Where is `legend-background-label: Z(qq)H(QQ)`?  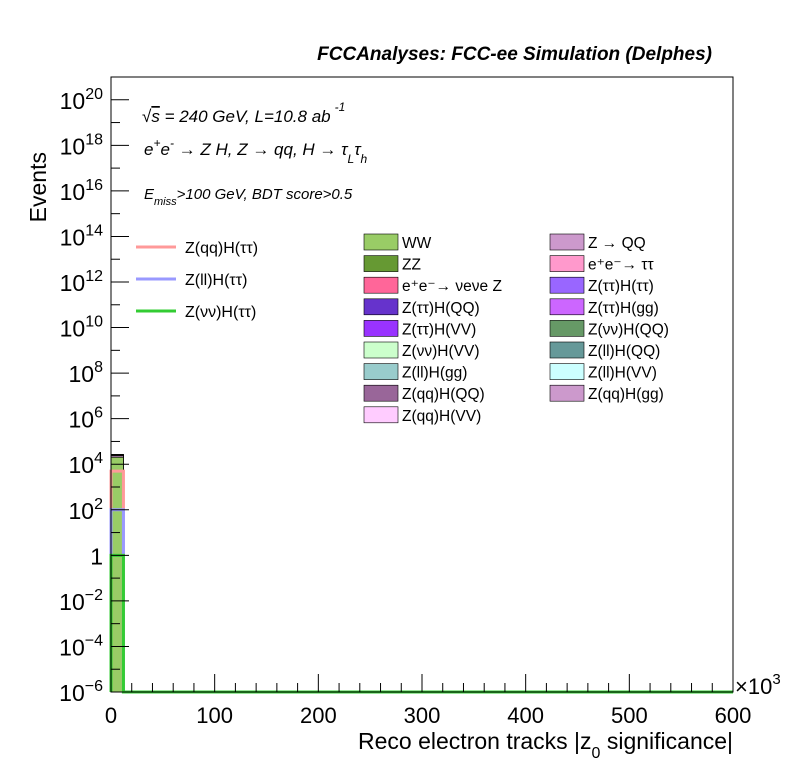
legend-background-label: Z(qq)H(QQ) is located at coordinates (443, 394).